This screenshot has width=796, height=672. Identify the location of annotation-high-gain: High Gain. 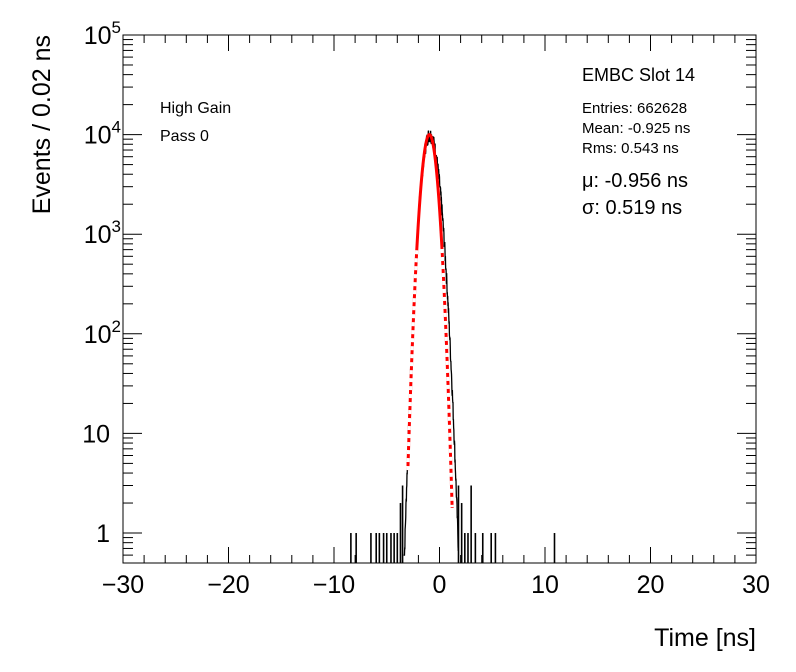
(195, 108).